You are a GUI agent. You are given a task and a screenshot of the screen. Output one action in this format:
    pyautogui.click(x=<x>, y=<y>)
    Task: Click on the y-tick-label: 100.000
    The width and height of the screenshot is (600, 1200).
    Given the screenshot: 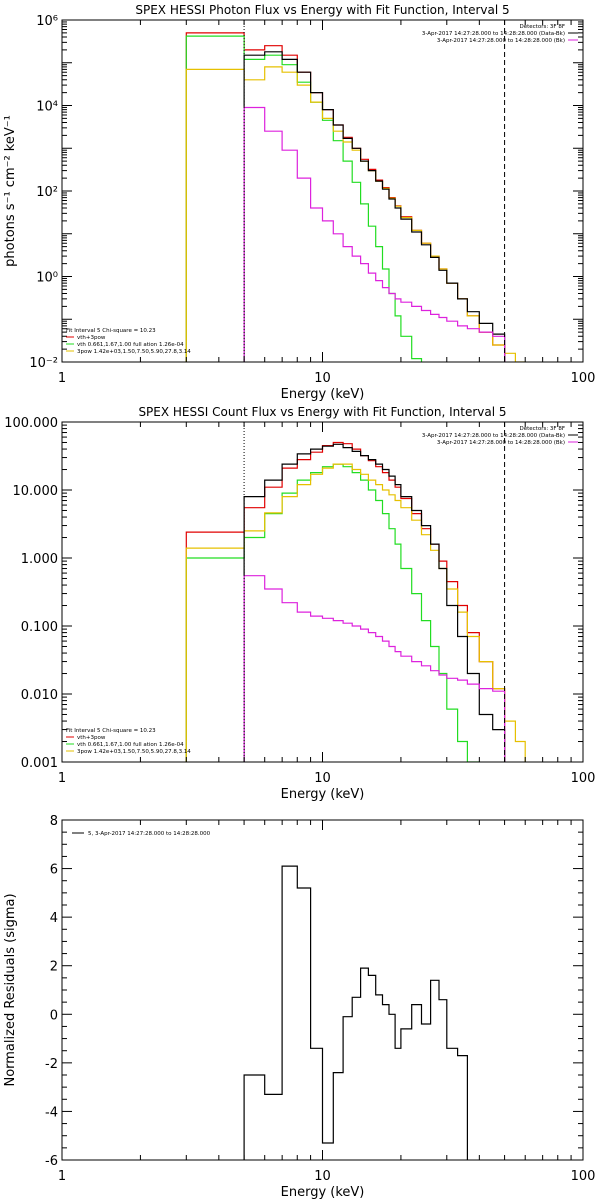 What is the action you would take?
    pyautogui.click(x=31, y=423)
    